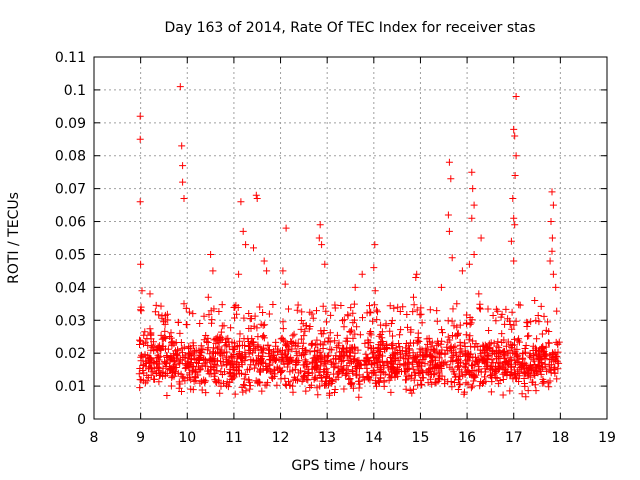 The width and height of the screenshot is (640, 480). What do you see at coordinates (234, 438) in the screenshot?
I see `x-tick-label: 11` at bounding box center [234, 438].